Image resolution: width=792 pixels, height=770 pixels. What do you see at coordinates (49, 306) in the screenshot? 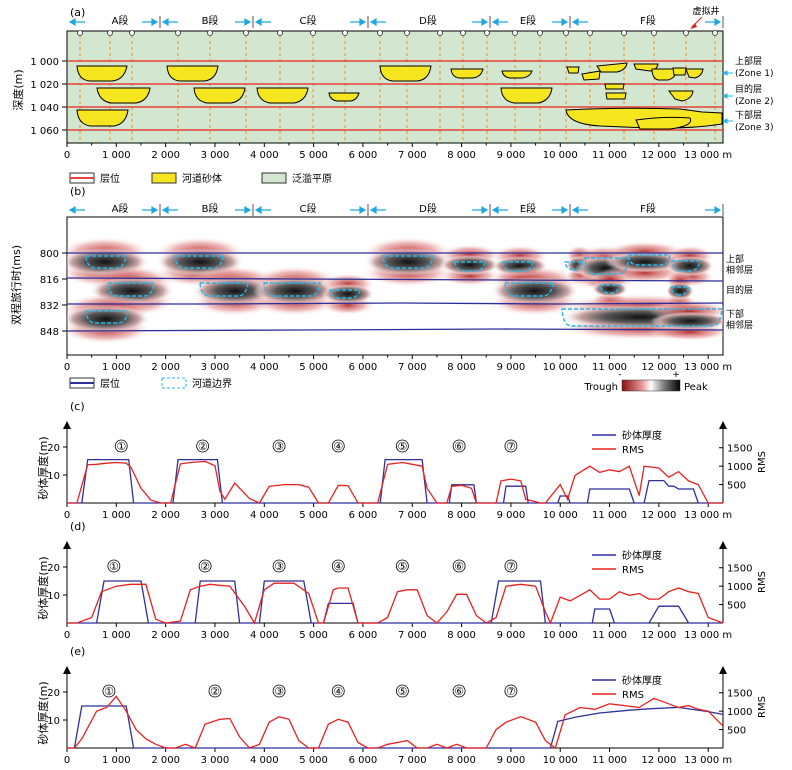
I see `time-tick-label-832: 832` at bounding box center [49, 306].